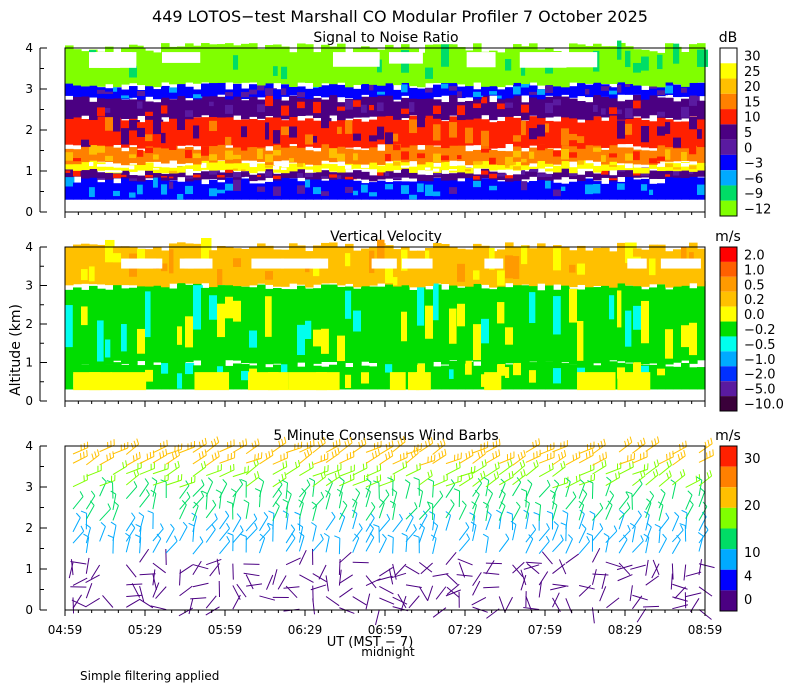  Describe the element at coordinates (728, 314) in the screenshot. I see `colorbar-swatch` at that location.